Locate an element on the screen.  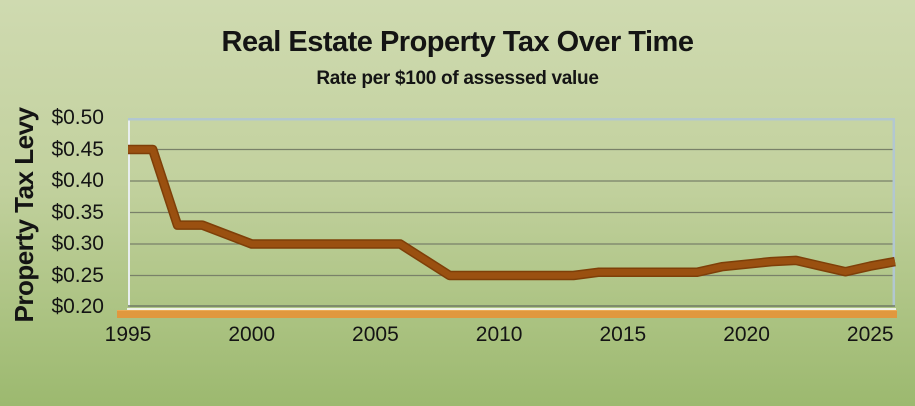
y-tick-label: $0.50 is located at coordinates (77, 117).